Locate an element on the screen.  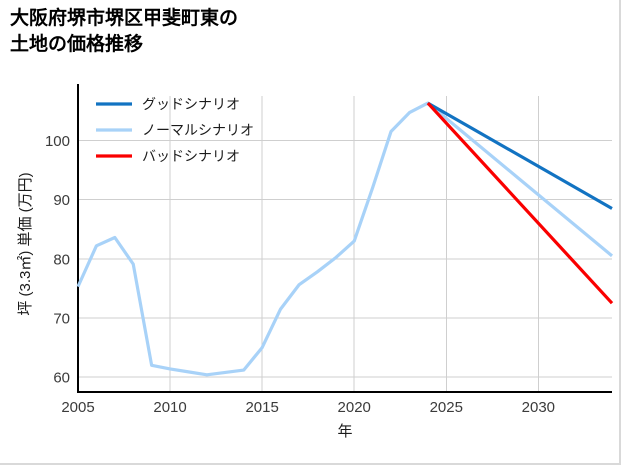
y-axis-title: 坪 (3.3㎡) 単価 (万円) is located at coordinates (25, 243).